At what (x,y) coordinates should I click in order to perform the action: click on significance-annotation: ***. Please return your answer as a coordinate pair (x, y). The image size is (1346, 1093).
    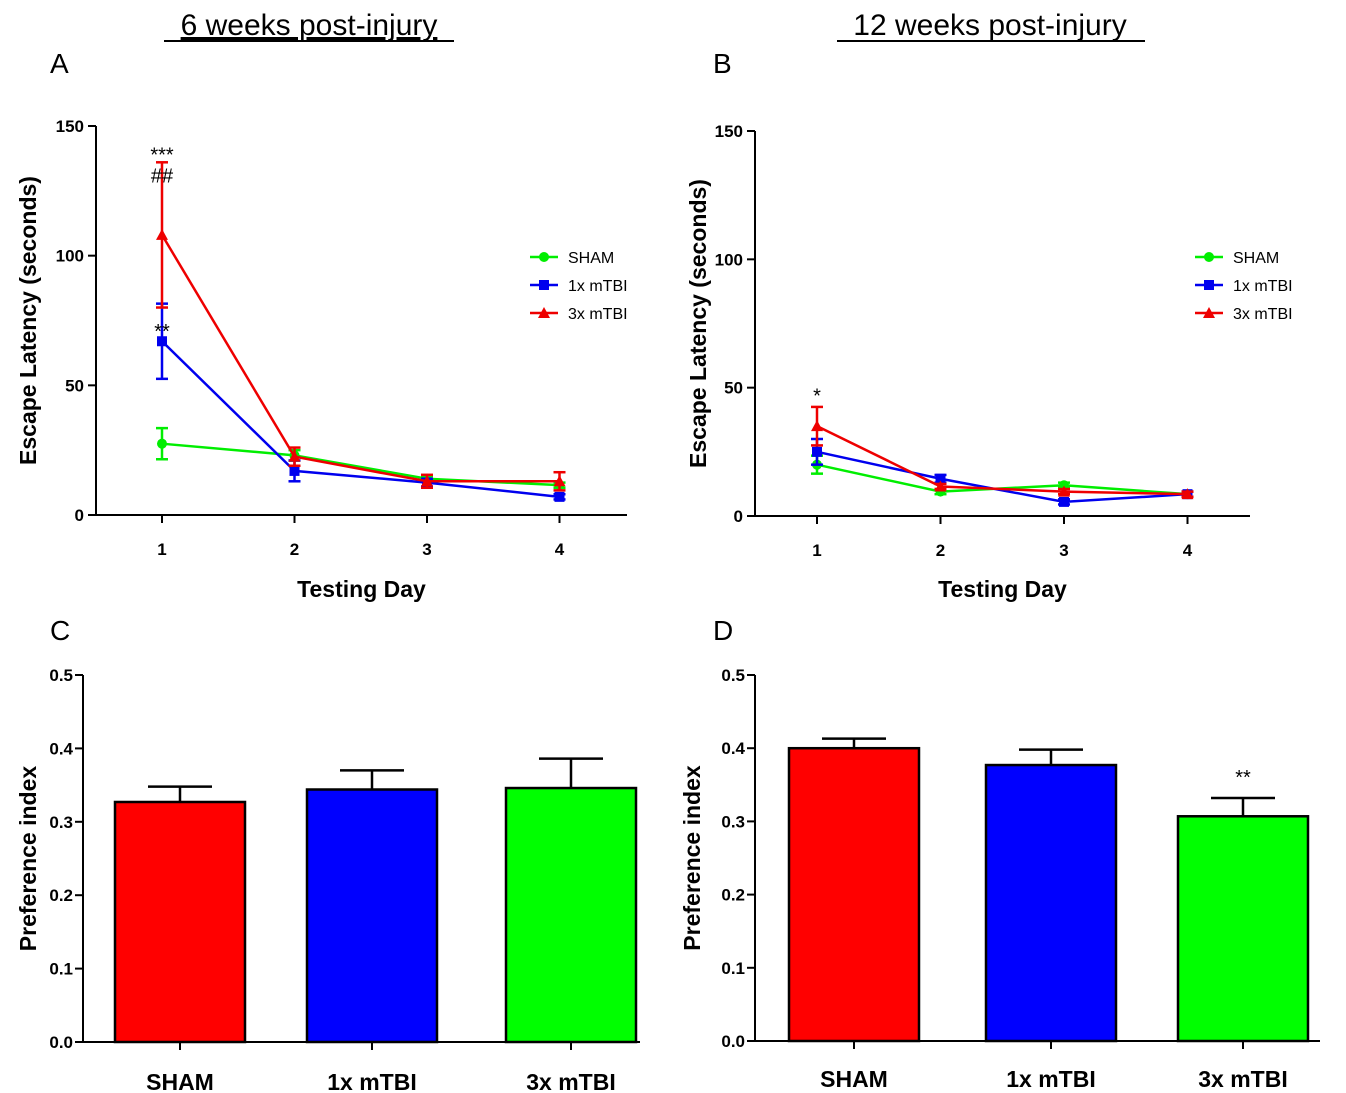
    Looking at the image, I should click on (162, 156).